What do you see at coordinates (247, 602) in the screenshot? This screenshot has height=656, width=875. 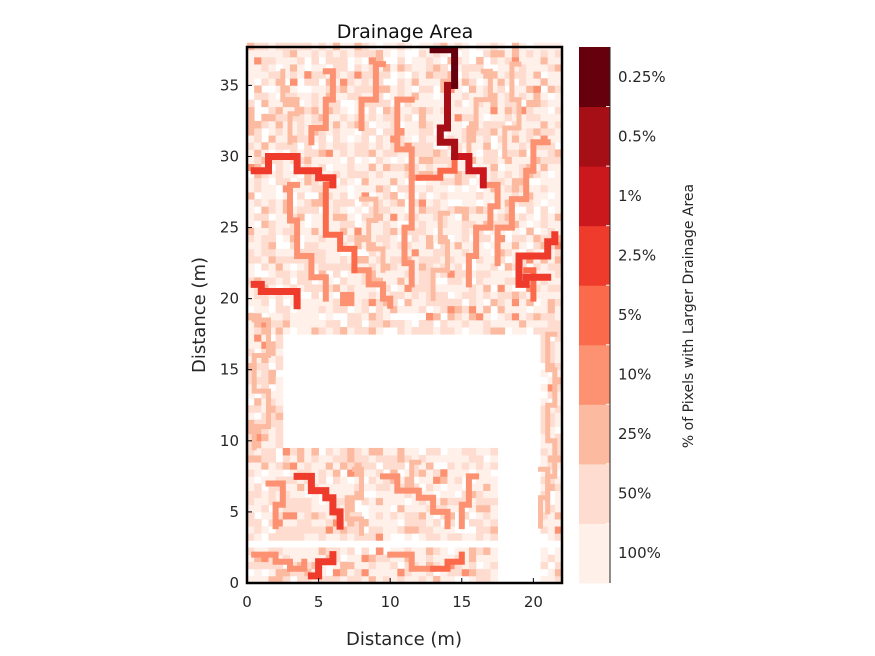 I see `x-tick-label: 0` at bounding box center [247, 602].